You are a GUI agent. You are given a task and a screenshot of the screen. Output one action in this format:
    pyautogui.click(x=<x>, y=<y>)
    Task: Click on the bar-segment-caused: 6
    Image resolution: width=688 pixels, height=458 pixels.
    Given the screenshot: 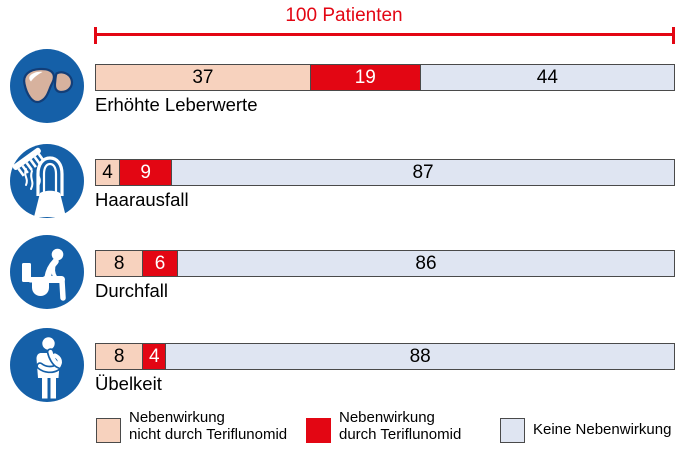 What is the action you would take?
    pyautogui.click(x=159, y=263)
    